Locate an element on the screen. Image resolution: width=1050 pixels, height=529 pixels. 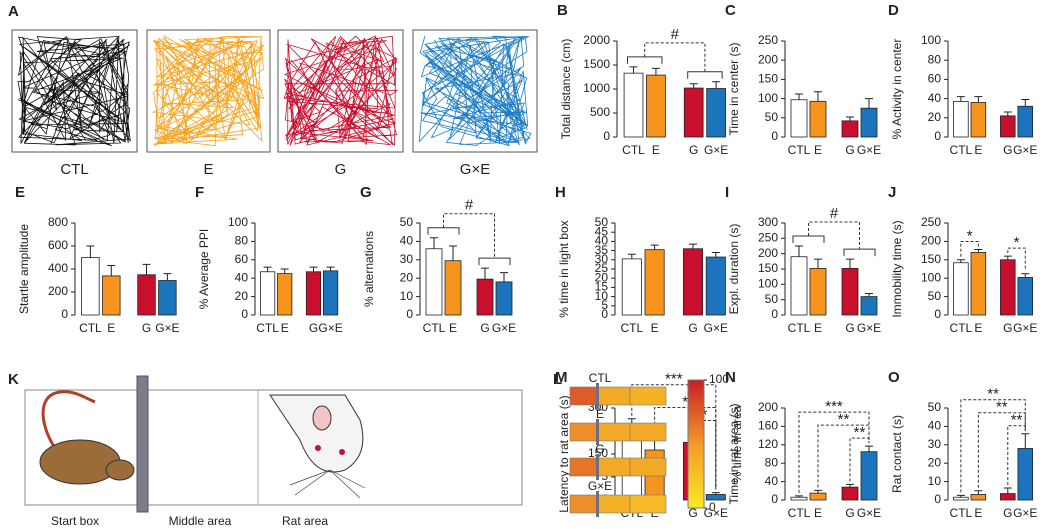
panel-letter: N is located at coordinates (730, 377).